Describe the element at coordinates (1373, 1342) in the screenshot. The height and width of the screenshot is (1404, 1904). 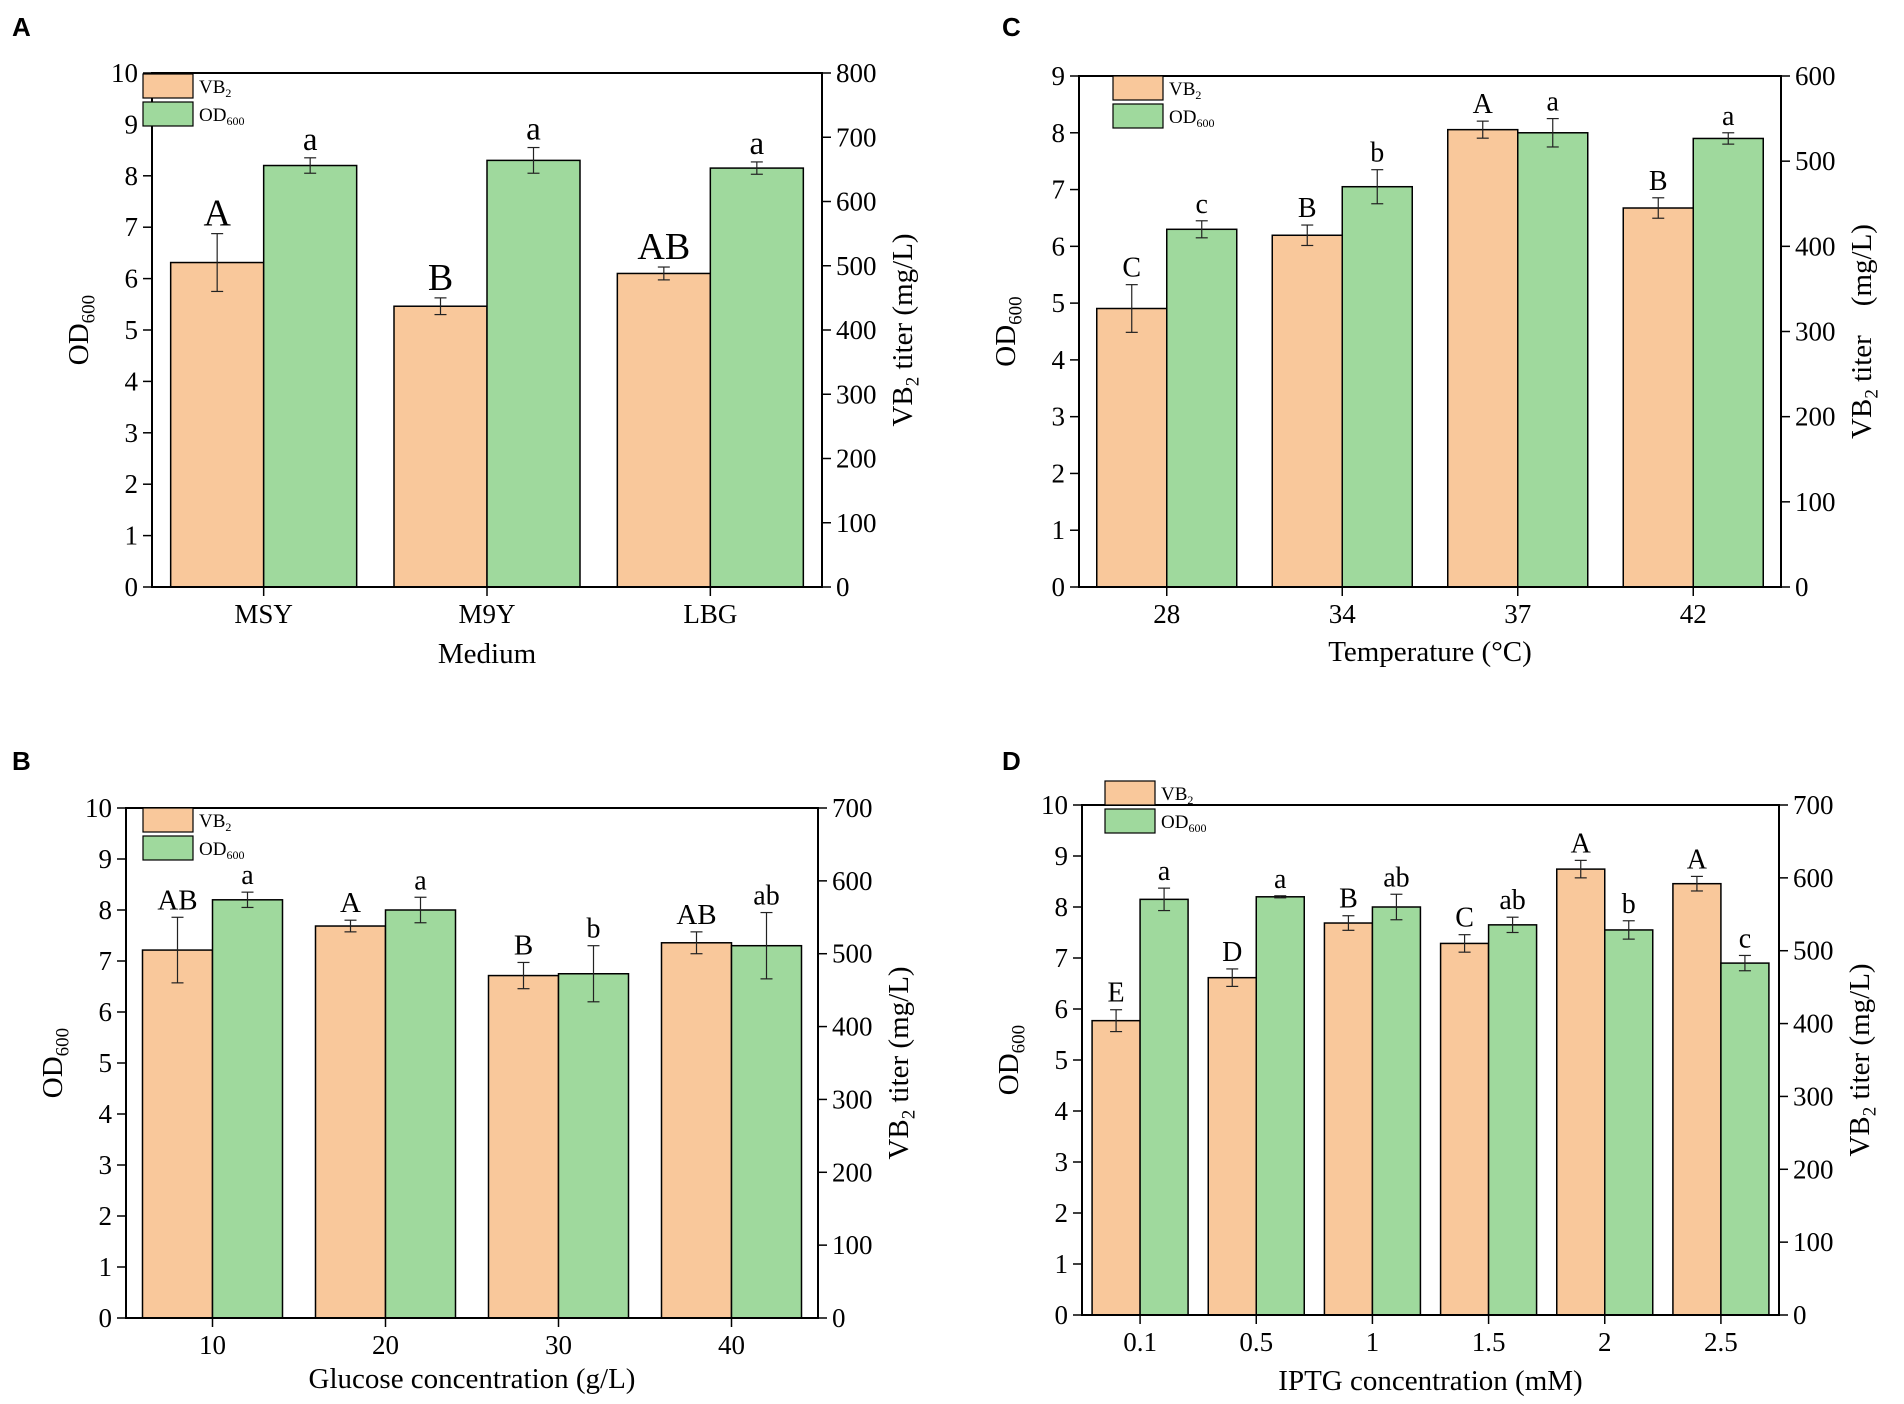
I see `x-tick-label: 1` at that location.